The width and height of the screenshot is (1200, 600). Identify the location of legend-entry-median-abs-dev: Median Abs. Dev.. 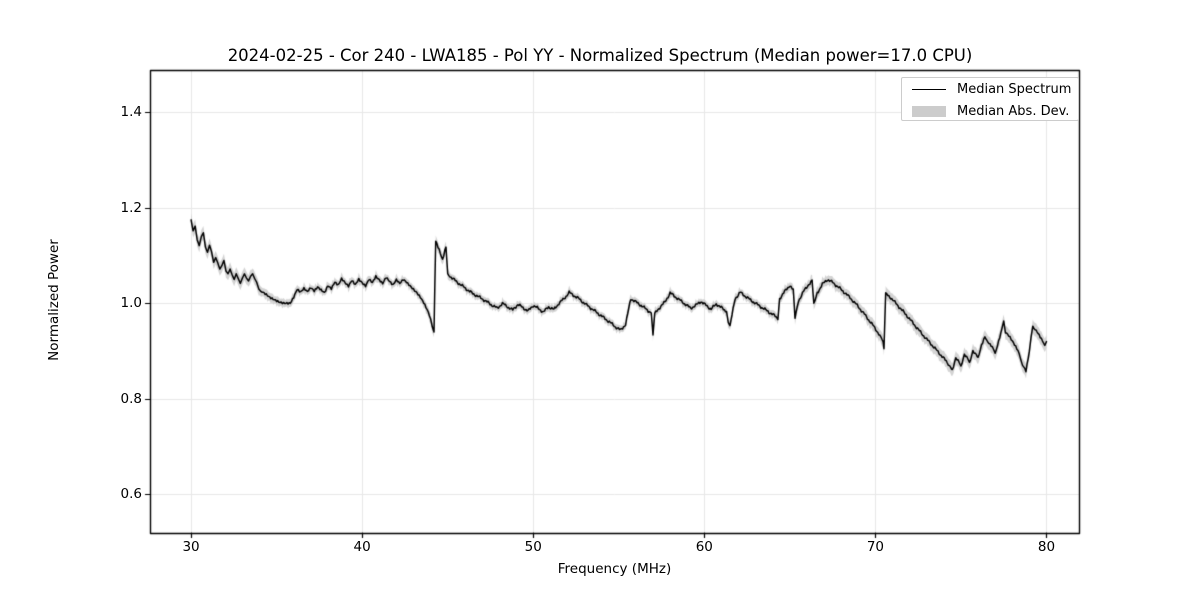
(990, 111).